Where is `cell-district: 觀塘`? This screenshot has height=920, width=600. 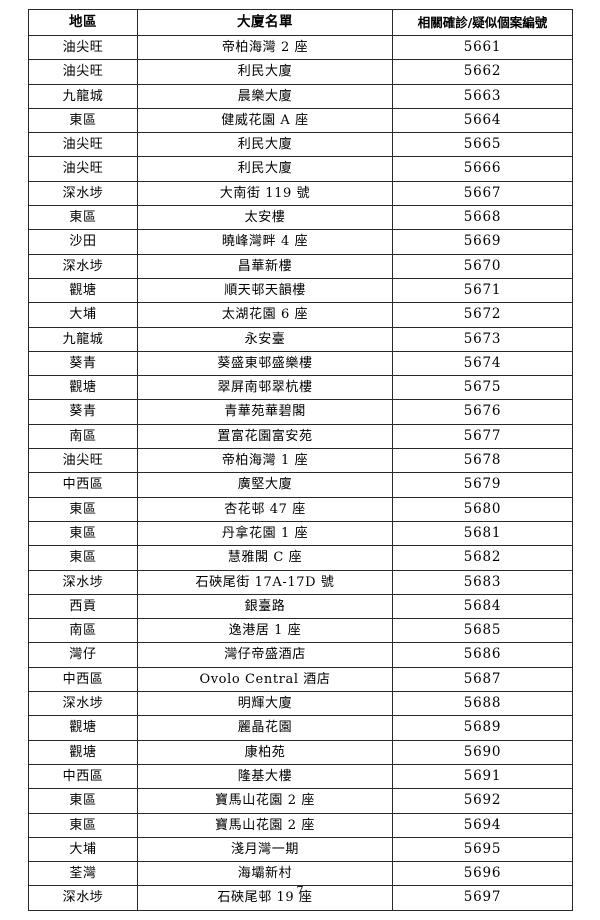 cell-district: 觀塘 is located at coordinates (83, 752).